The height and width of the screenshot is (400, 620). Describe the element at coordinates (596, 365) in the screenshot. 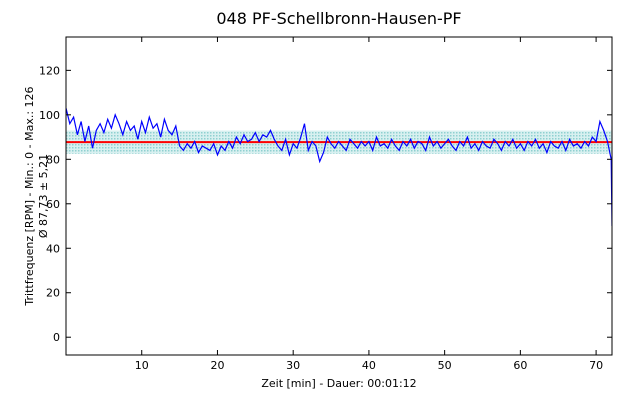

I see `x-tick-label: 70` at that location.